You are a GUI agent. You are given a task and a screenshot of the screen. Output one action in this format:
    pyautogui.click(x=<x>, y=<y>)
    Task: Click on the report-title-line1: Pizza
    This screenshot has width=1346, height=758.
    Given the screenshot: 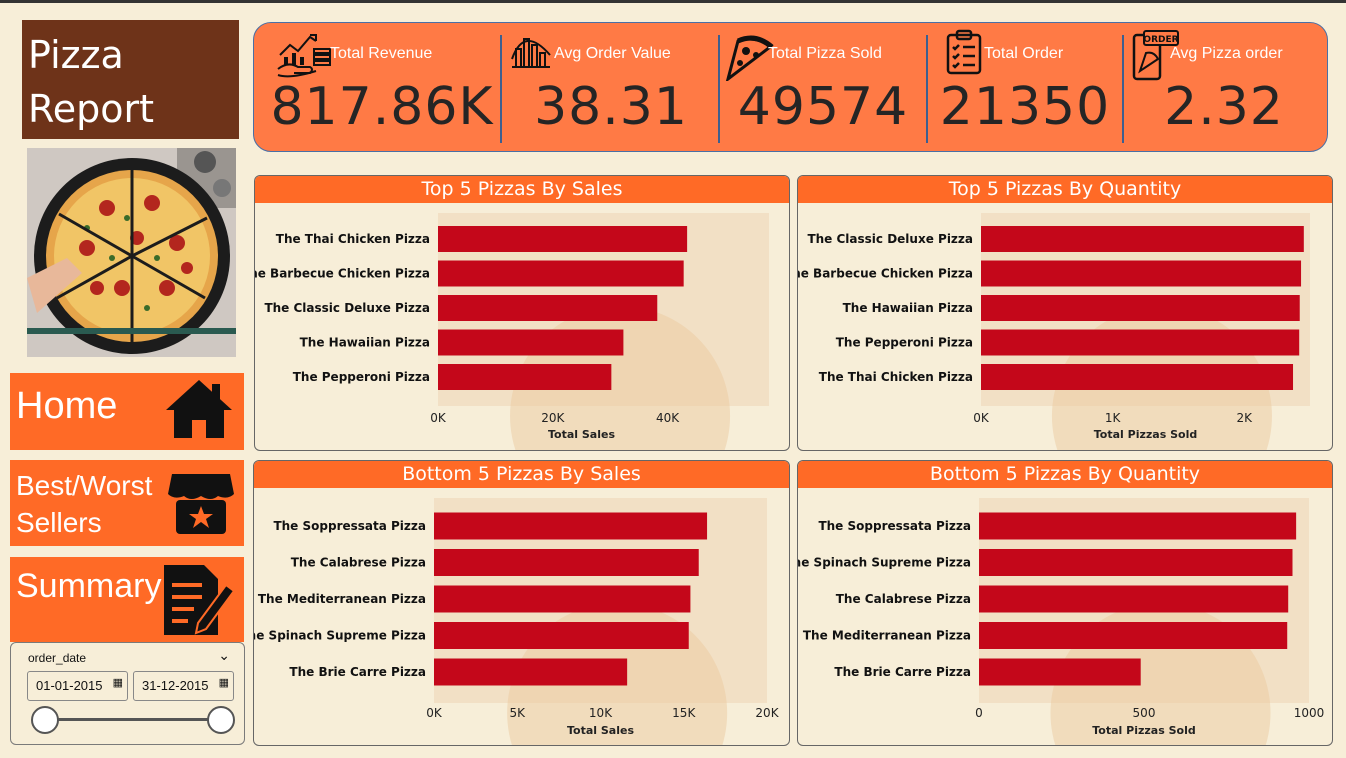 What is the action you would take?
    pyautogui.click(x=76, y=55)
    